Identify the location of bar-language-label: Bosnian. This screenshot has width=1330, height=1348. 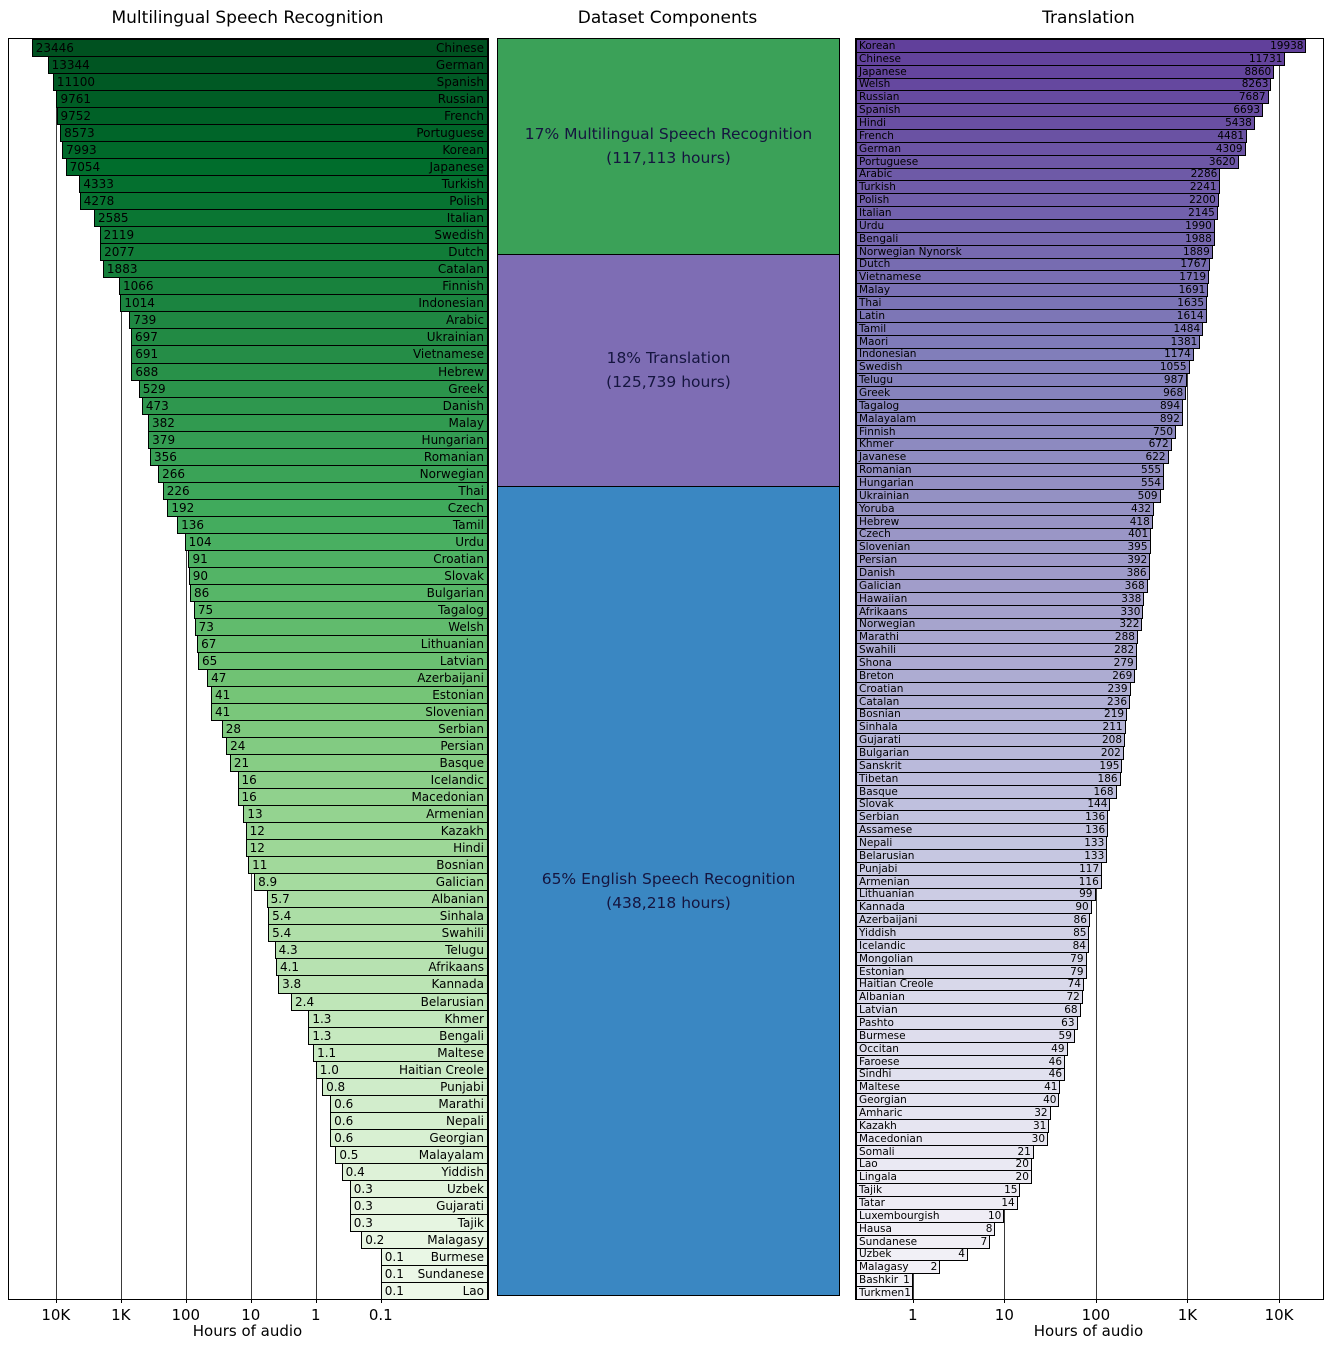
(460, 865).